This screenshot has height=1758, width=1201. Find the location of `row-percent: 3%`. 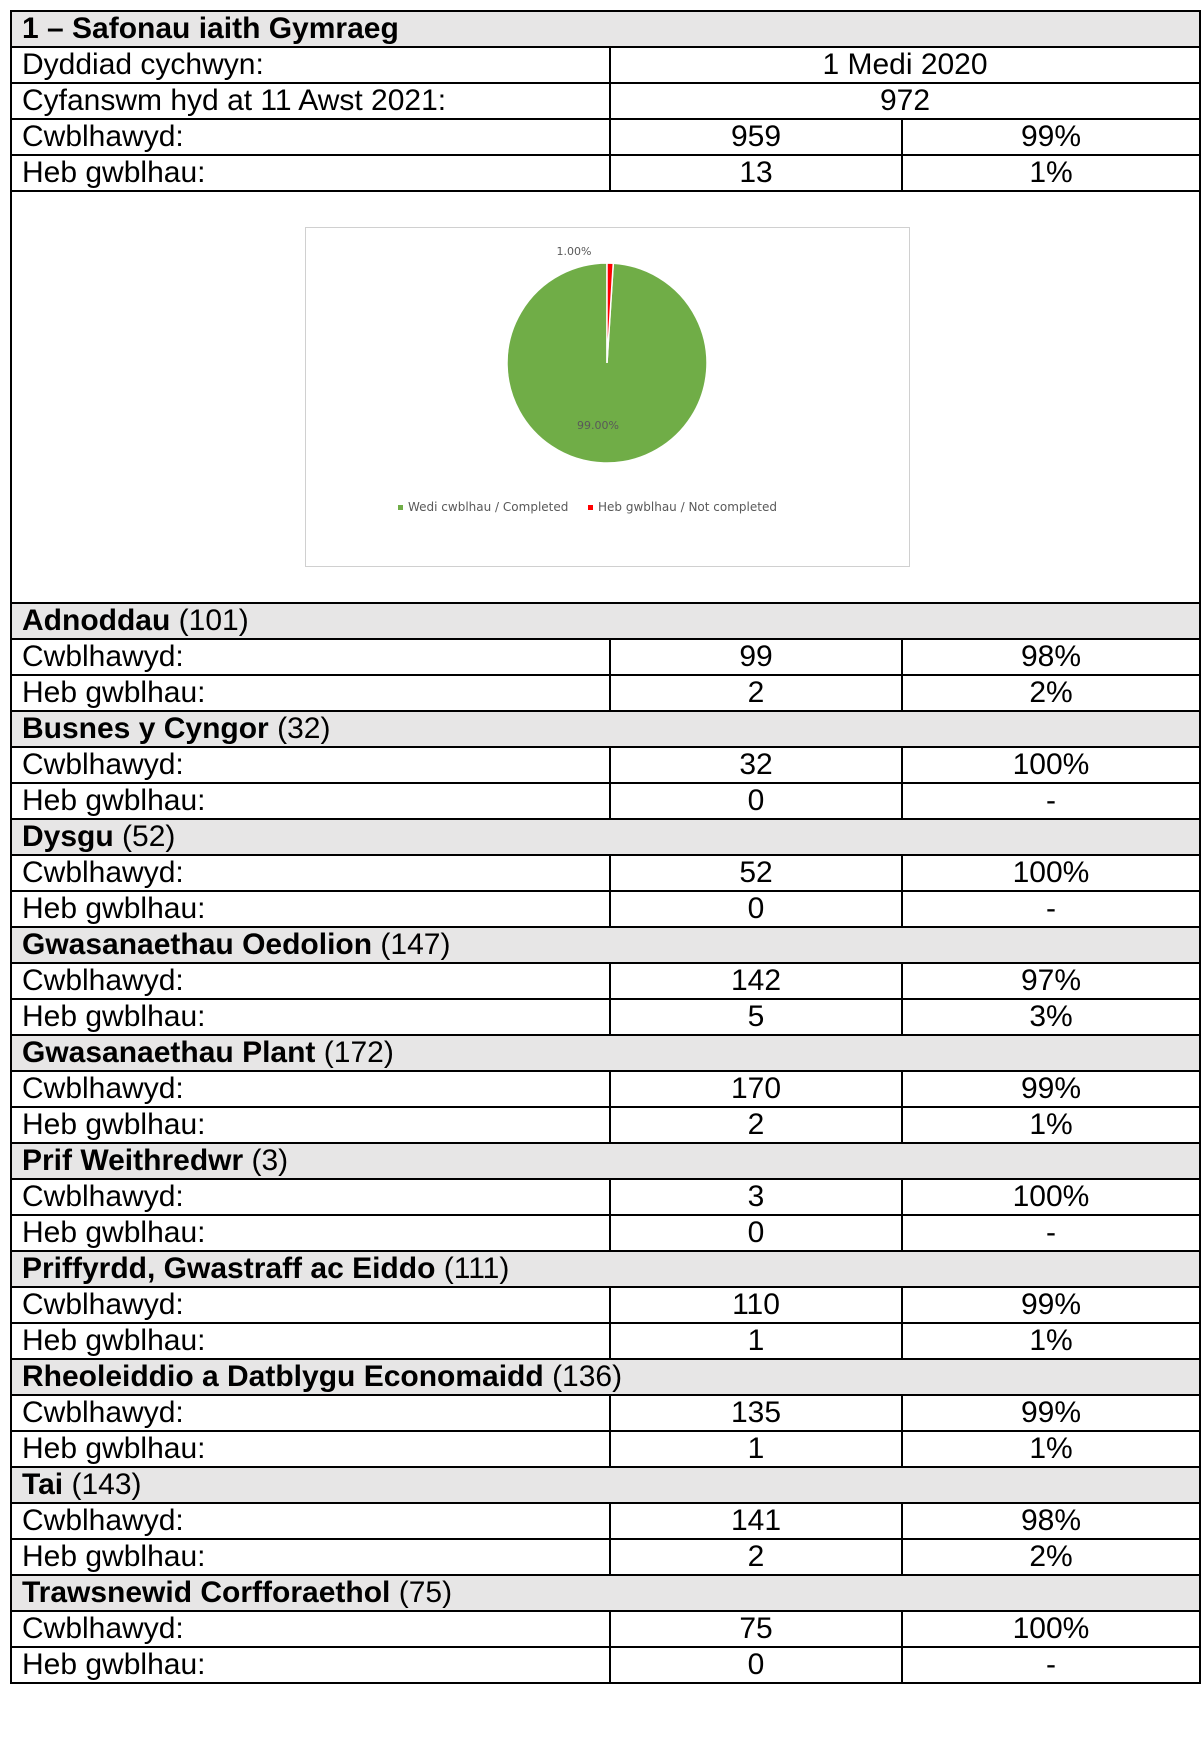

row-percent: 3% is located at coordinates (1051, 1017).